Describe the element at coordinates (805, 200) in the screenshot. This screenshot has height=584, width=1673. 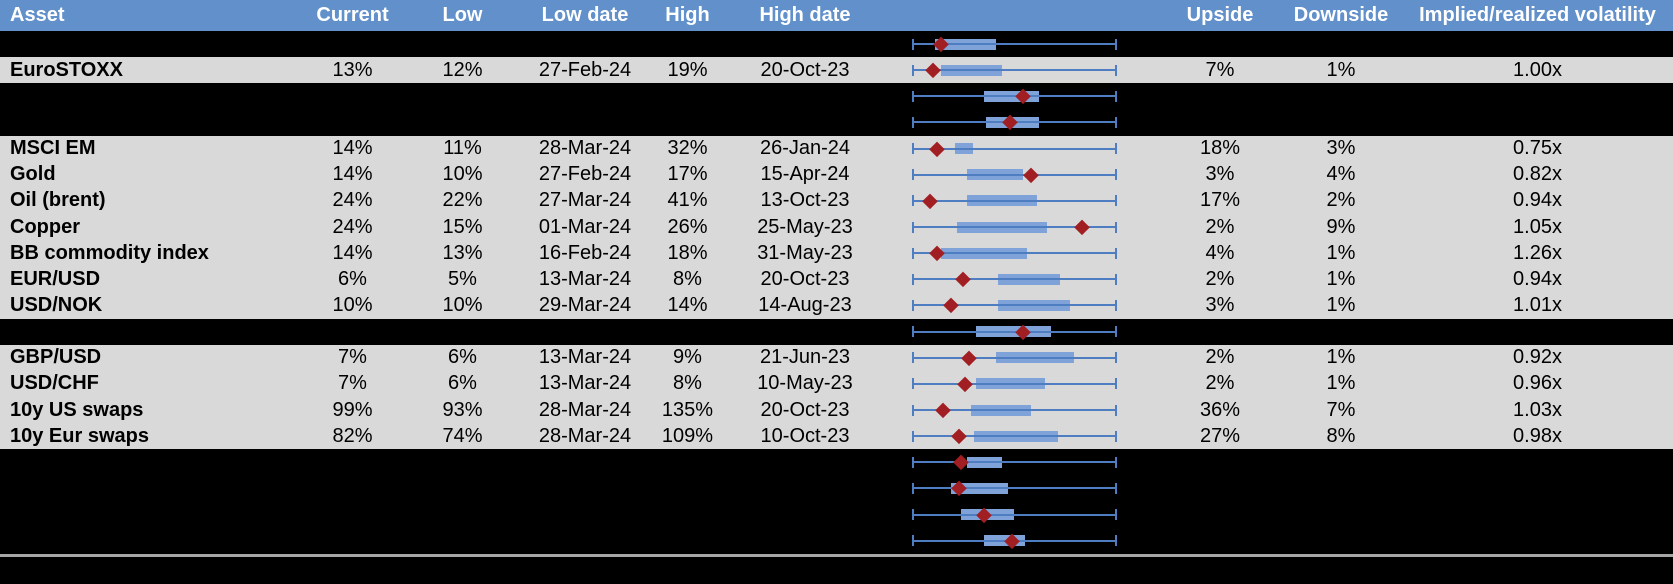
I see `high-date-cell: 13-Oct-23` at that location.